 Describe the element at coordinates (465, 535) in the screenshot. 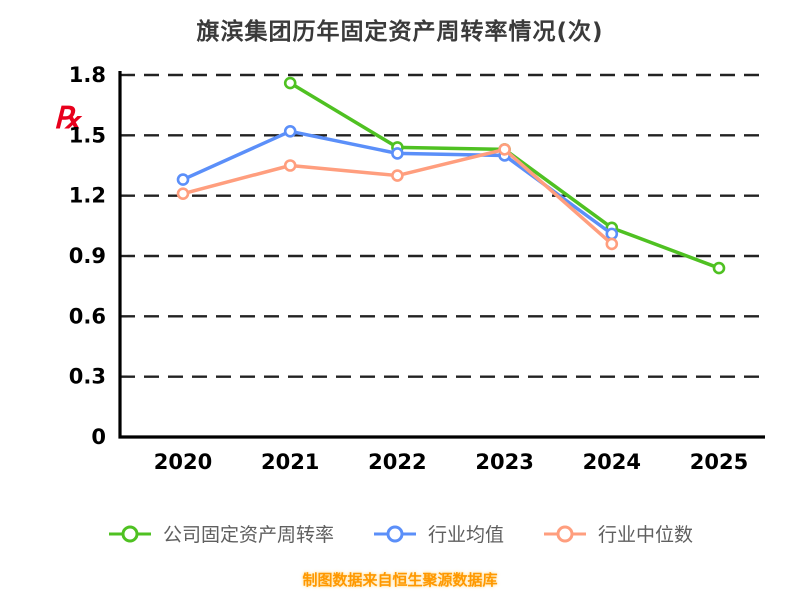

I see `legend-label: 行业均值` at that location.